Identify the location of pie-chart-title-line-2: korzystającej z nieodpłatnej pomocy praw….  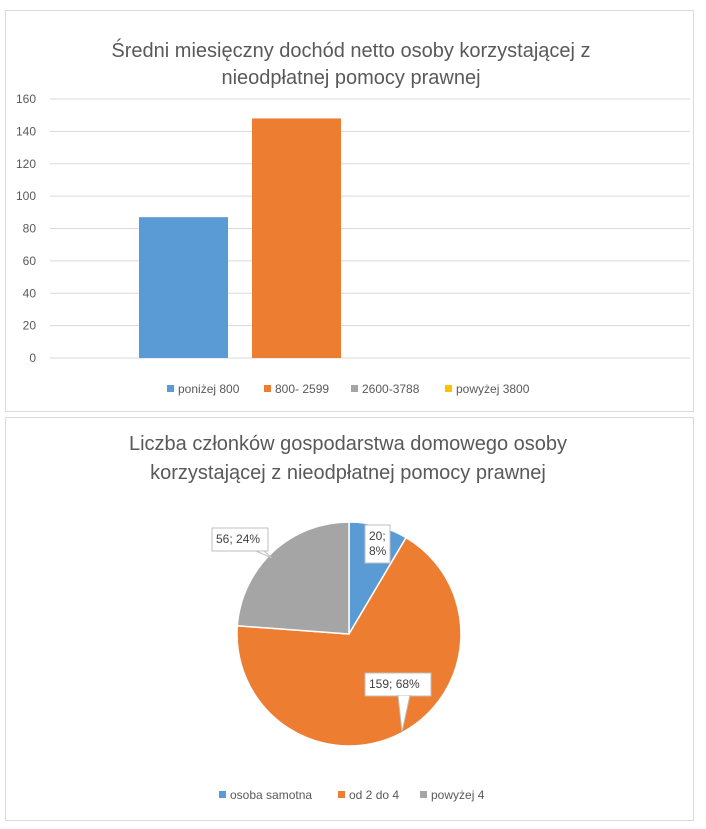
(348, 473).